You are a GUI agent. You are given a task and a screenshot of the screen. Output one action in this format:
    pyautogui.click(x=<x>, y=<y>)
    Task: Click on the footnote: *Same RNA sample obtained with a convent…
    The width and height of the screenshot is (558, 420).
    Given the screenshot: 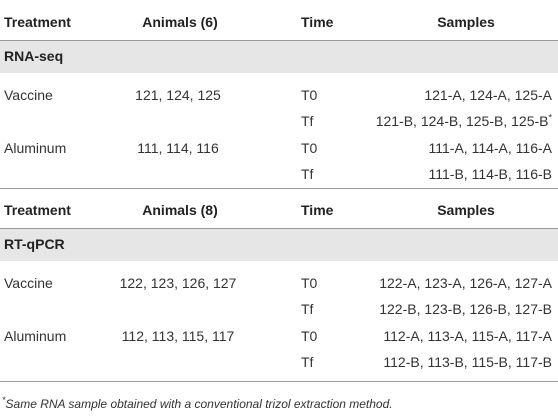 What is the action you would take?
    pyautogui.click(x=197, y=403)
    